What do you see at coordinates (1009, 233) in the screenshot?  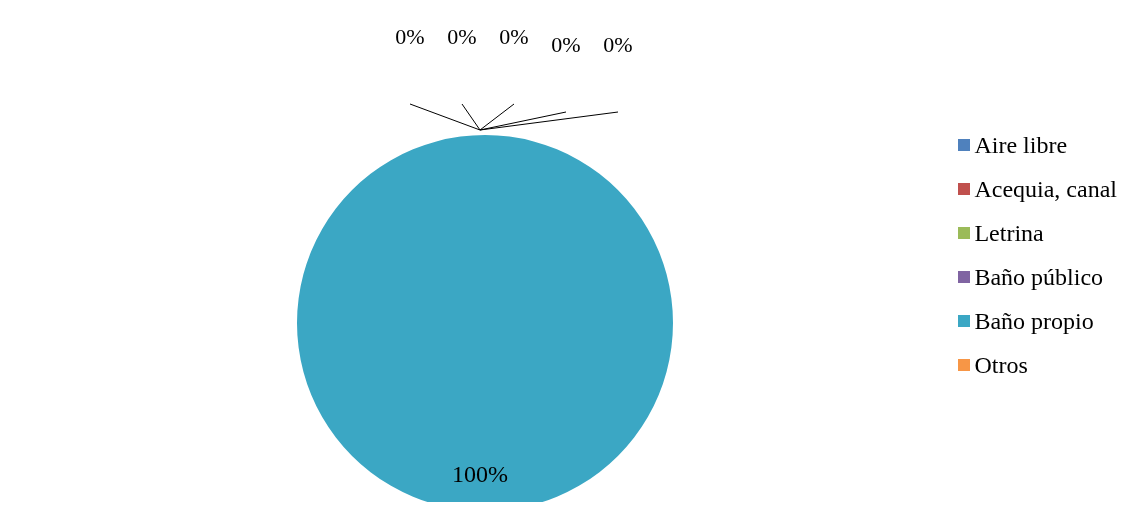 I see `legend-label: Letrina` at bounding box center [1009, 233].